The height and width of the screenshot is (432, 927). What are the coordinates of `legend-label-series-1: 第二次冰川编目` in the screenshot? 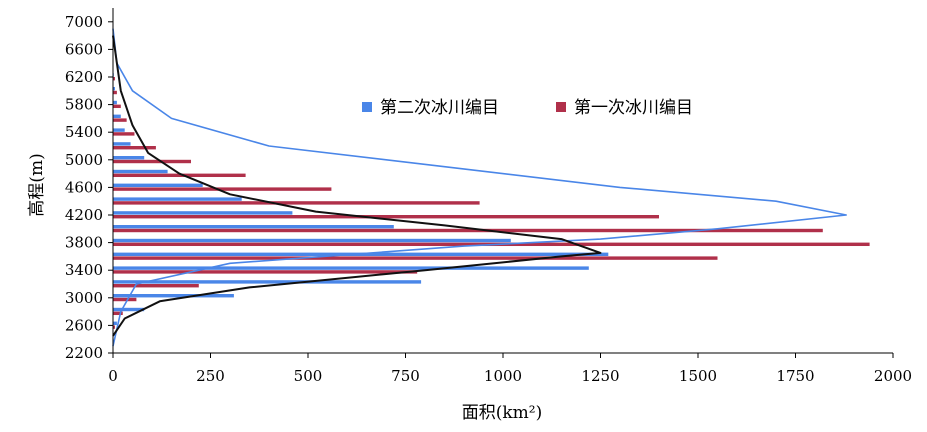 It's located at (439, 108).